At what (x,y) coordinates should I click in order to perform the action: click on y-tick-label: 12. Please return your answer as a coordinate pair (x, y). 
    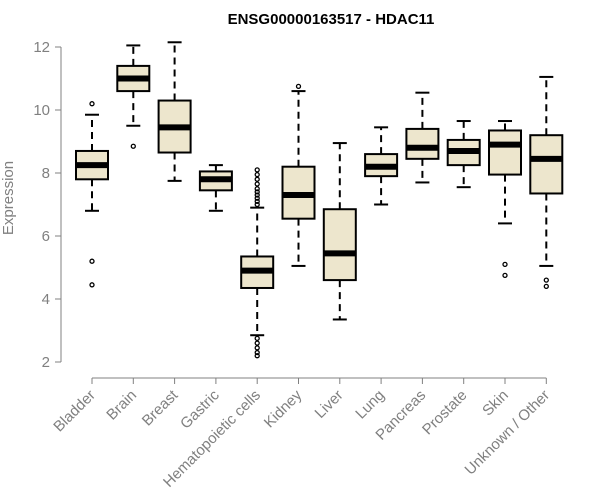
    Looking at the image, I should click on (41, 47).